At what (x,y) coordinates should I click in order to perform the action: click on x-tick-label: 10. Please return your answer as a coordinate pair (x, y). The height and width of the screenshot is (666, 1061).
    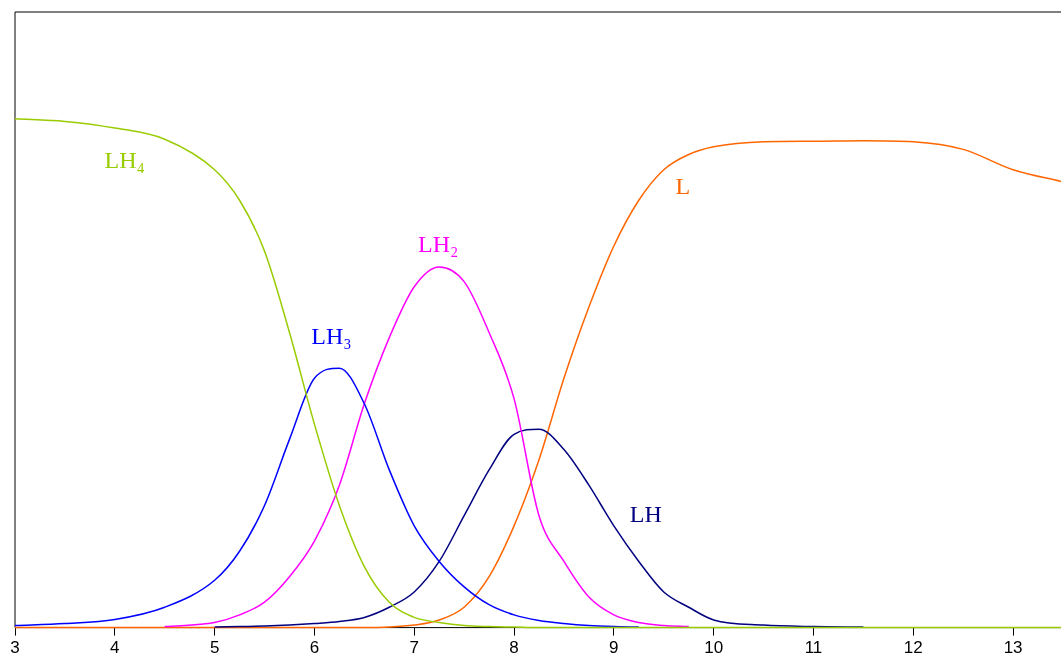
    Looking at the image, I should click on (714, 648).